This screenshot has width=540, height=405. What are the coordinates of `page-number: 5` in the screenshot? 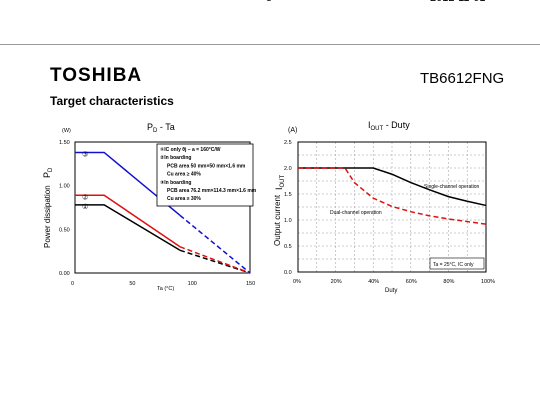 It's located at (269, 2).